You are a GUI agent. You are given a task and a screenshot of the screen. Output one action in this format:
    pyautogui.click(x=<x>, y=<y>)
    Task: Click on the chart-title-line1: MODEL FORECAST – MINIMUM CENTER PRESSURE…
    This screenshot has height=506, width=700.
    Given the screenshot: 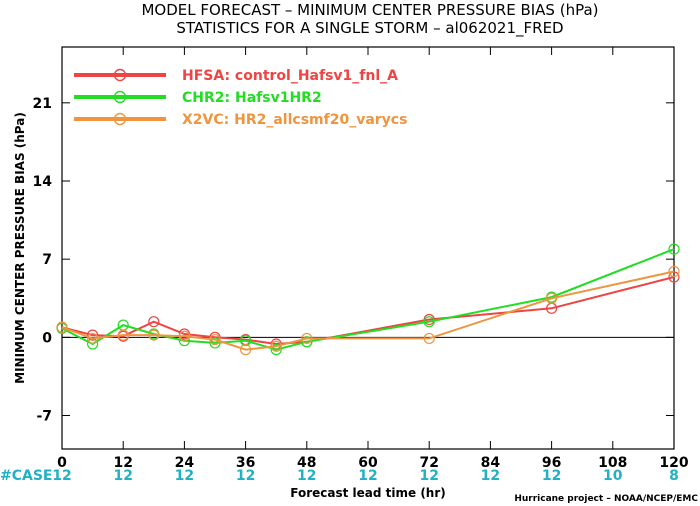 What is the action you would take?
    pyautogui.click(x=369, y=10)
    